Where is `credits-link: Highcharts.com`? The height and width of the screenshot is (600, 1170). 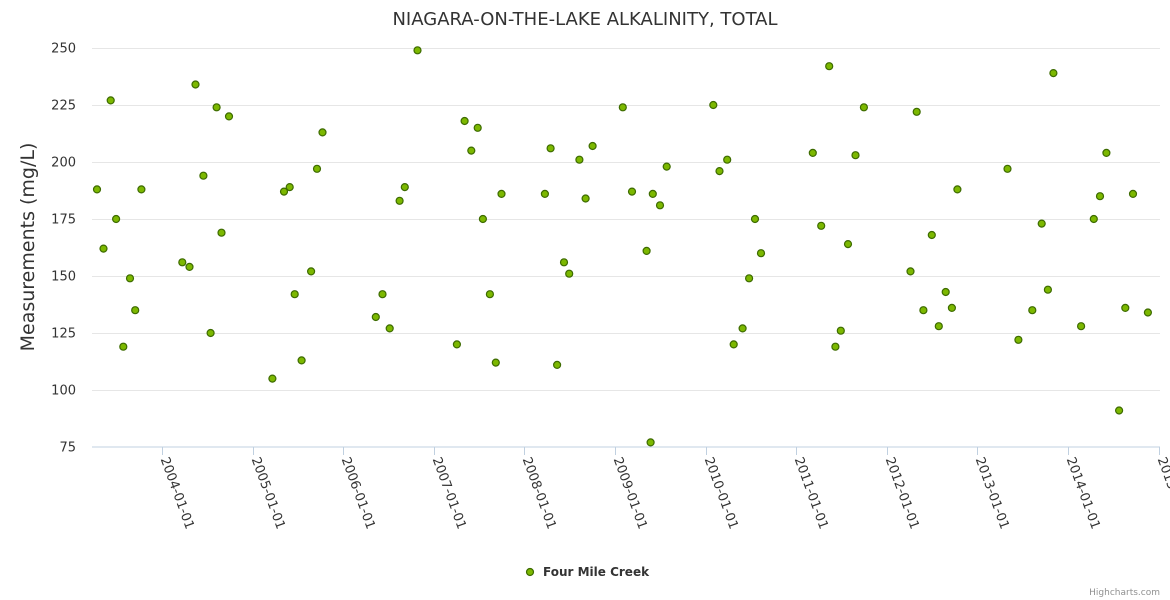 credits-link: Highcharts.com is located at coordinates (1124, 593).